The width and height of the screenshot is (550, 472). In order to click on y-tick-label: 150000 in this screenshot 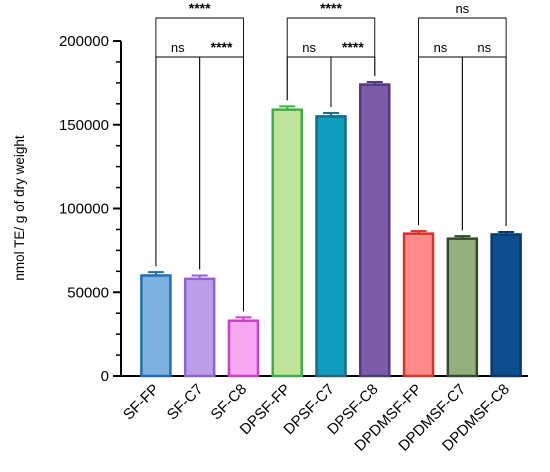, I will do `click(84, 125)`.